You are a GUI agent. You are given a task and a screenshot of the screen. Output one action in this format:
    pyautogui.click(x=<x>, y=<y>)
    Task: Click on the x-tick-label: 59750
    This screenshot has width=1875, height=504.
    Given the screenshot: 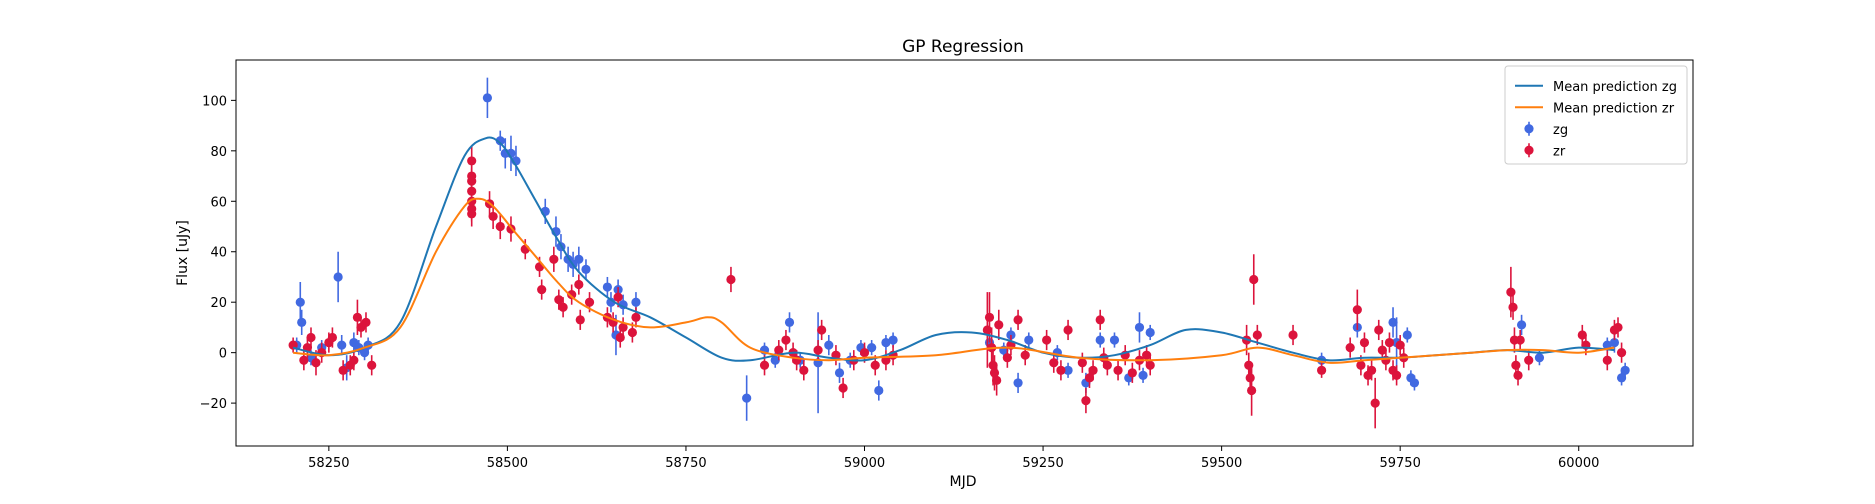 What is the action you would take?
    pyautogui.click(x=1399, y=463)
    